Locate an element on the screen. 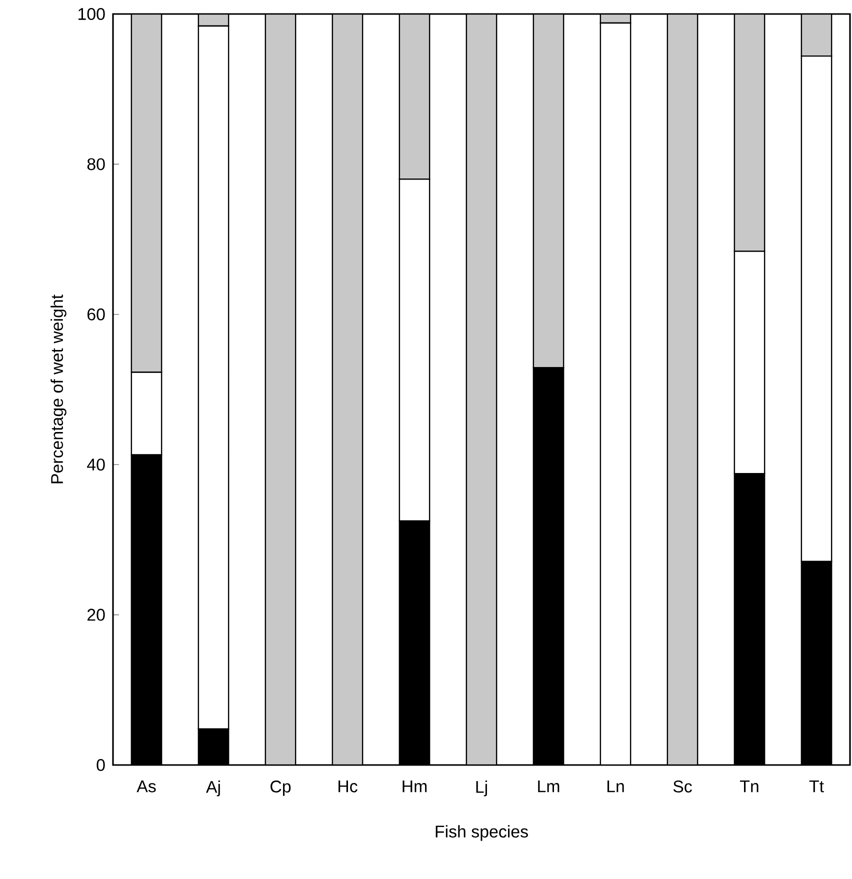  x-tick-label: Hc is located at coordinates (348, 786).